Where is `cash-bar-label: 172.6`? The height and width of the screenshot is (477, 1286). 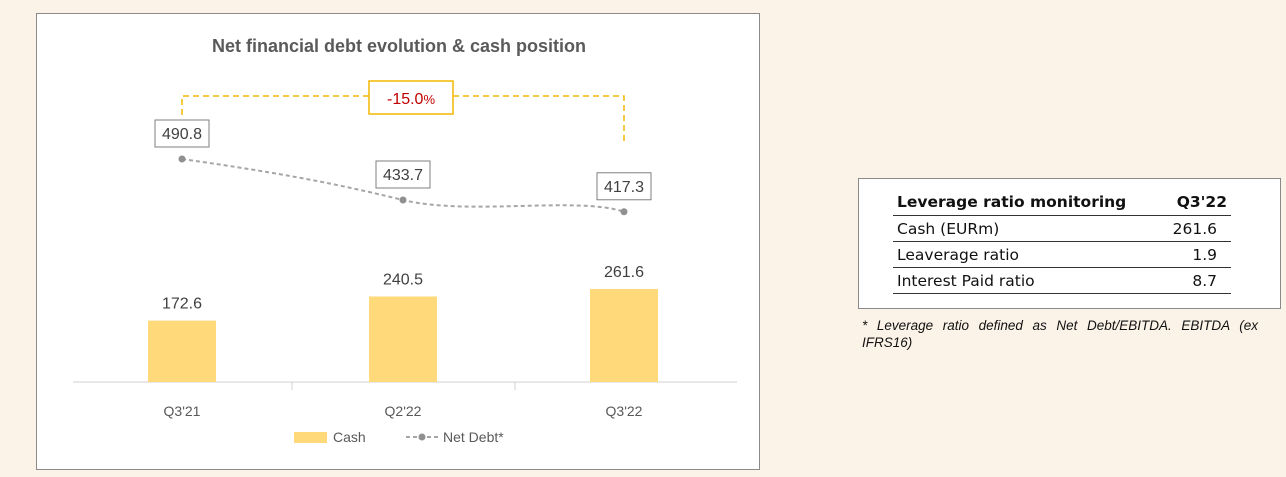 cash-bar-label: 172.6 is located at coordinates (182, 304).